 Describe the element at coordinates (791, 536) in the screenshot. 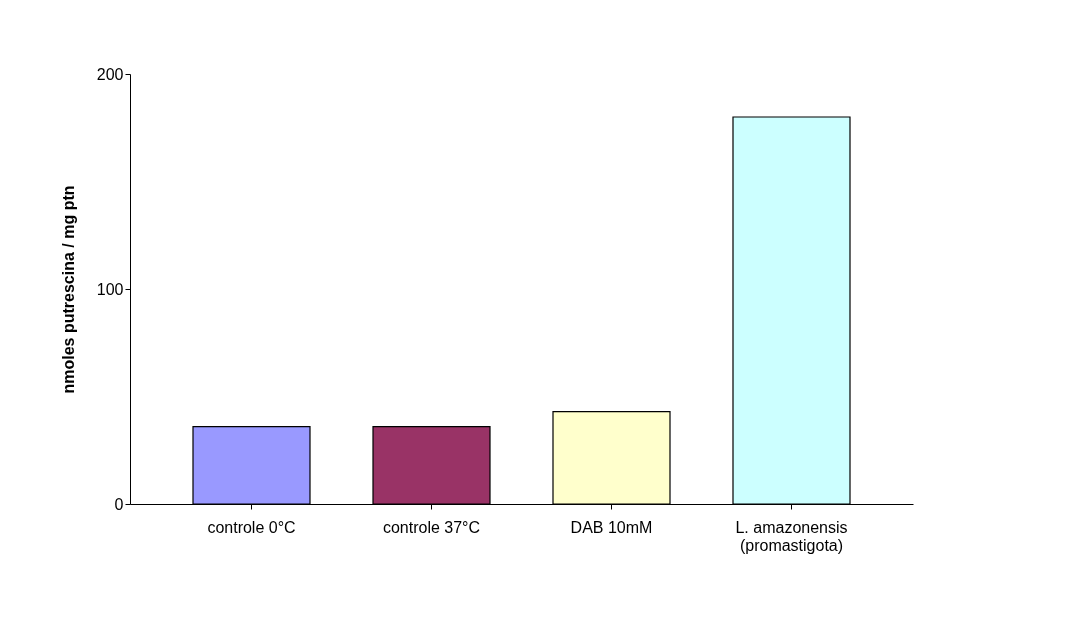

I see `x-tick-label: L. amazonensis (promastigota)` at that location.